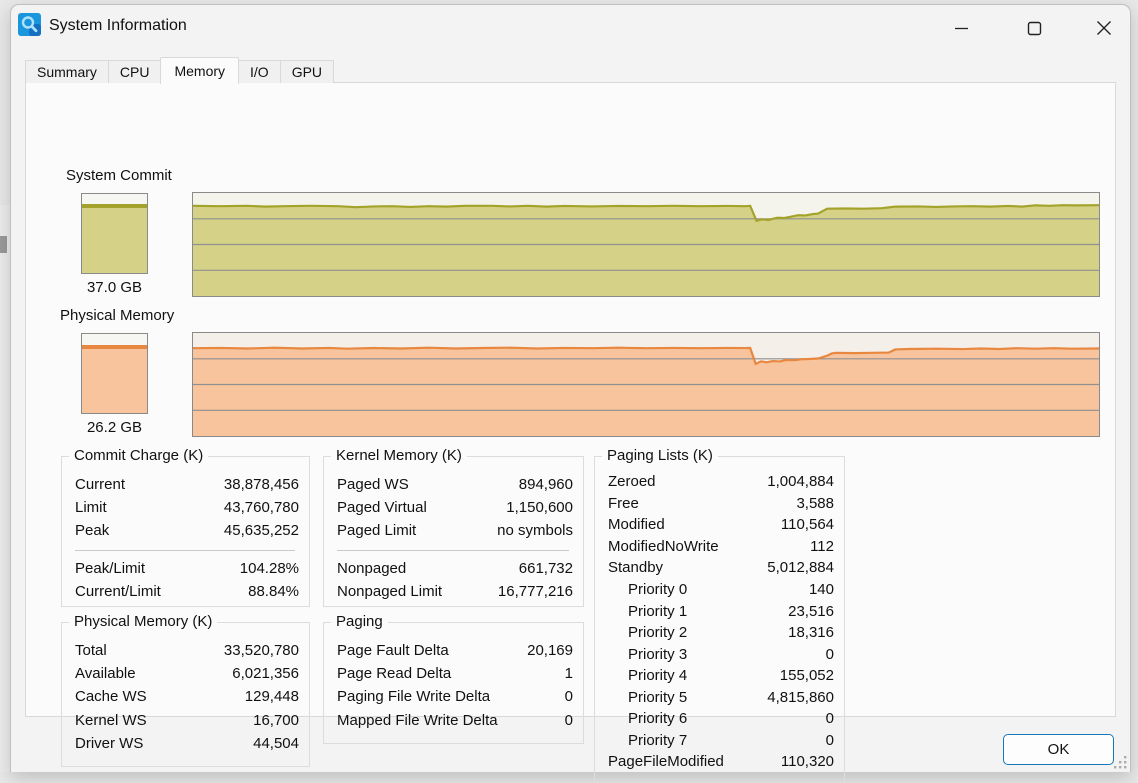 The image size is (1138, 783). What do you see at coordinates (455, 484) in the screenshot?
I see `stat-row: Paged WS 894,960` at bounding box center [455, 484].